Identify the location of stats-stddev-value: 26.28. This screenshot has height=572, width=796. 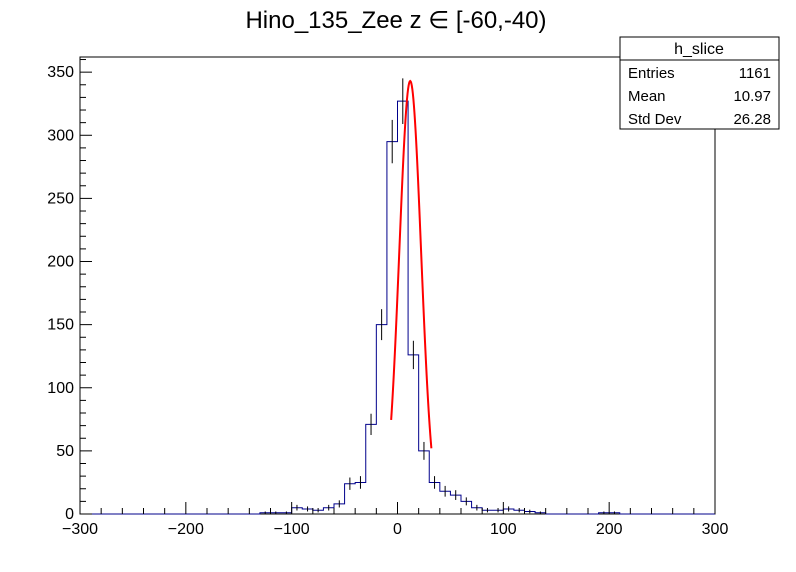
(752, 119).